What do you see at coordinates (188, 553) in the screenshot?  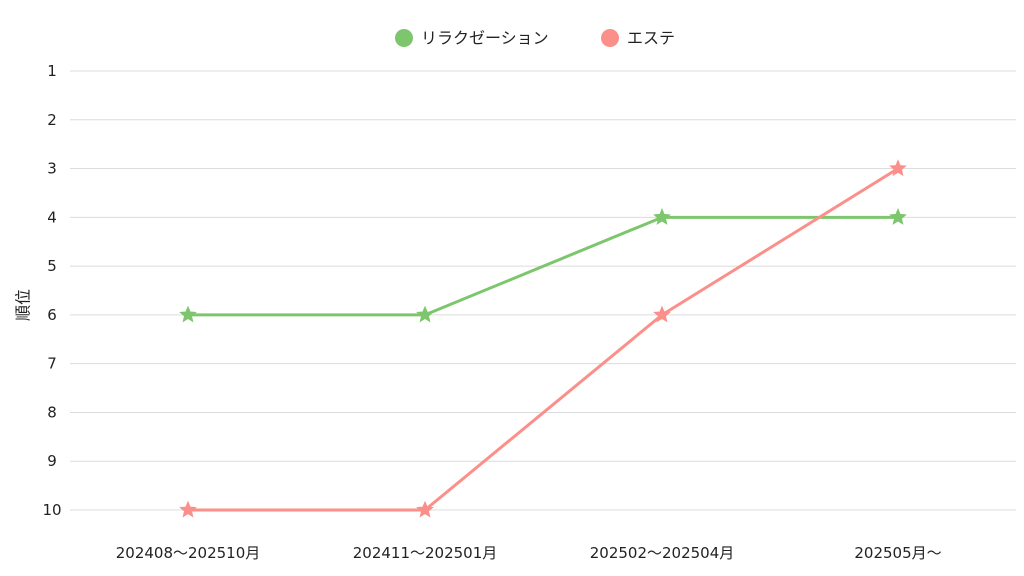 I see `x-tick-label: 202408〜202510月` at bounding box center [188, 553].